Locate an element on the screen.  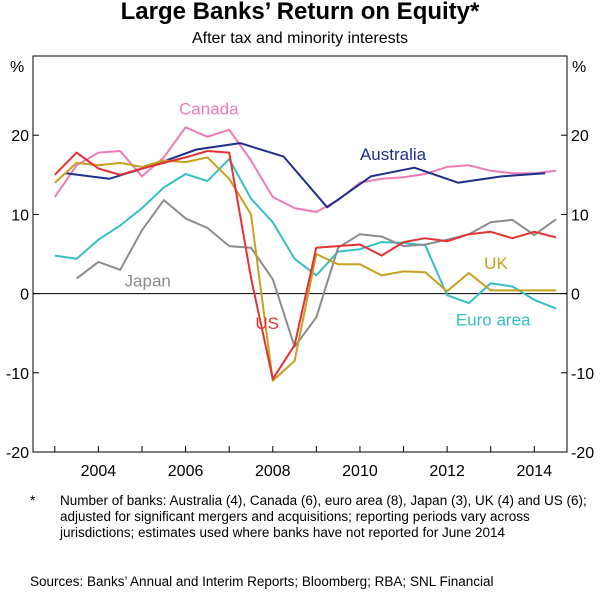
y-axis-unit-left: % is located at coordinates (17, 67).